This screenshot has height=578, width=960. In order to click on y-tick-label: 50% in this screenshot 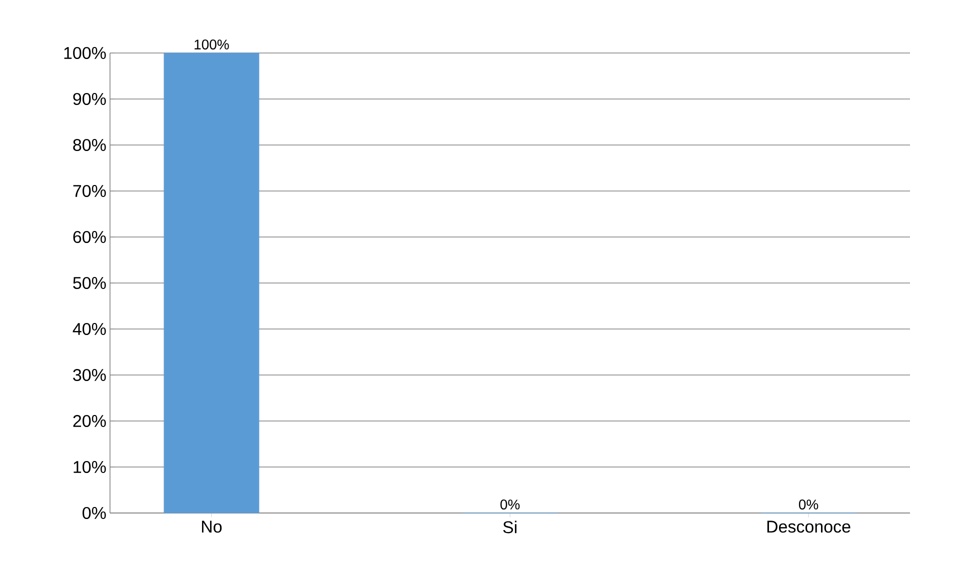, I will do `click(89, 283)`.